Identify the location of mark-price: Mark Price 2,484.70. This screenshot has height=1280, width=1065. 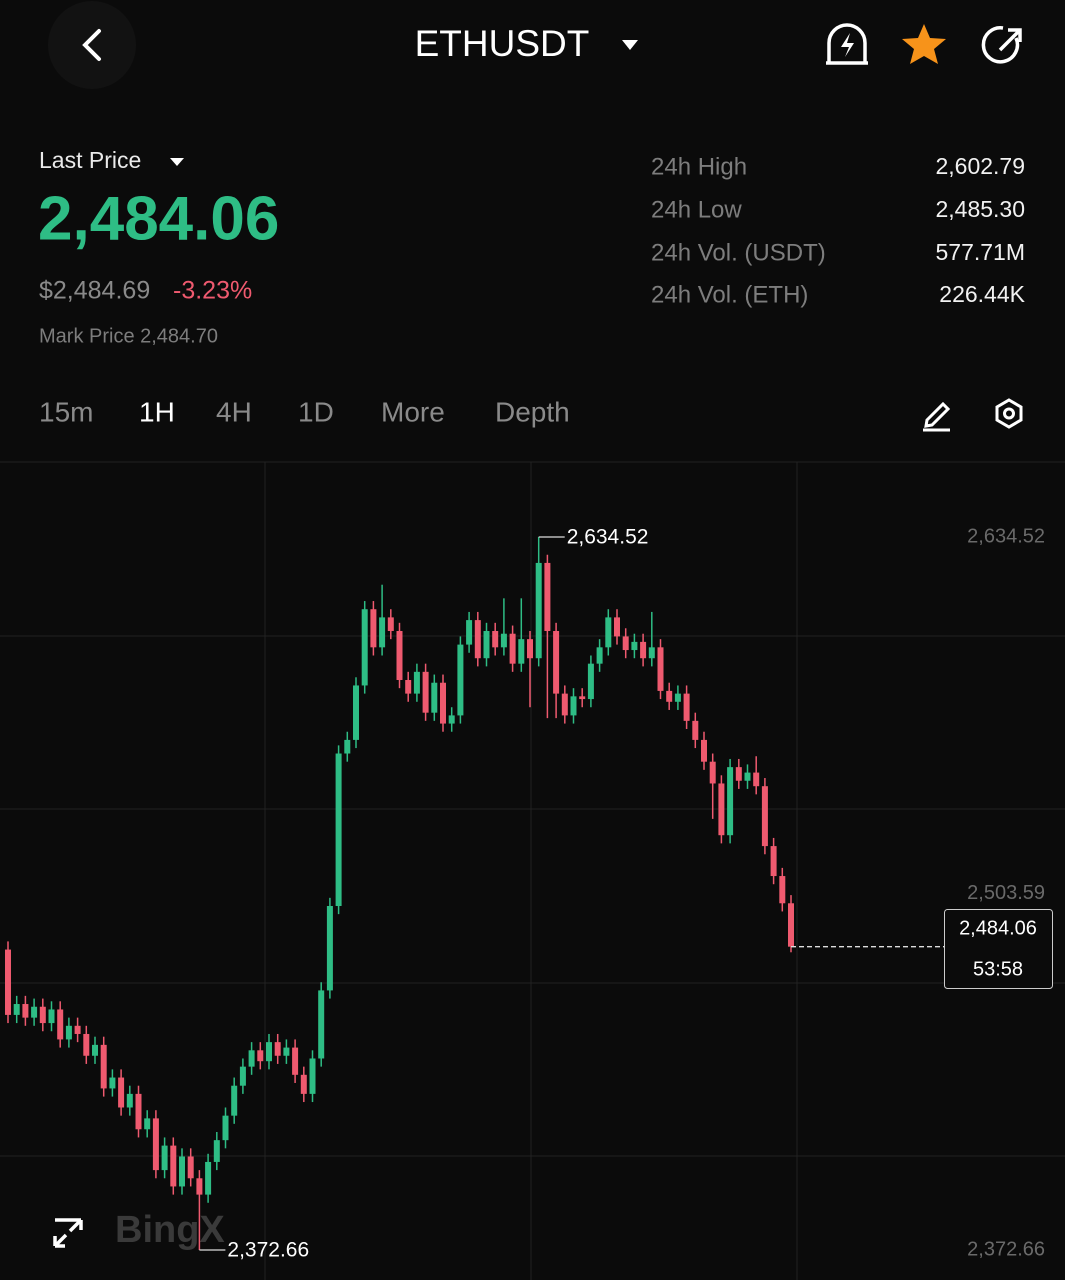
(128, 336).